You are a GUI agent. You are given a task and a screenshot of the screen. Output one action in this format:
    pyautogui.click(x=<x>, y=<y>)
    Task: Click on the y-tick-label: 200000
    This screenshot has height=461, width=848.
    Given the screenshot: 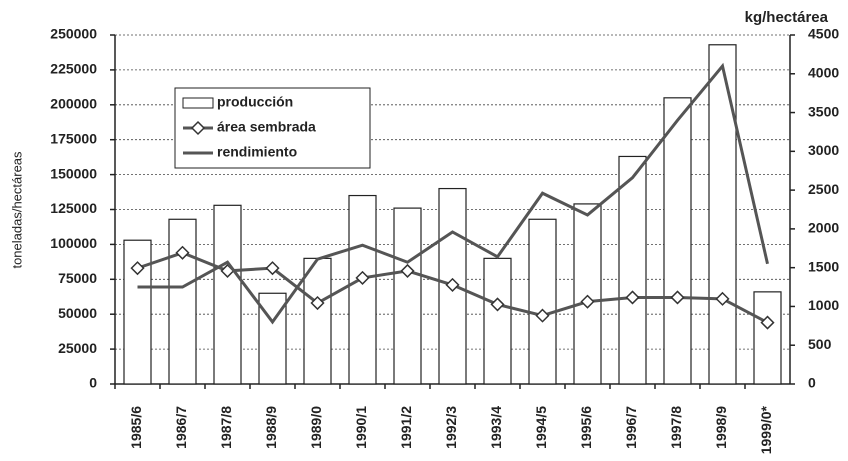 What is the action you would take?
    pyautogui.click(x=73, y=104)
    